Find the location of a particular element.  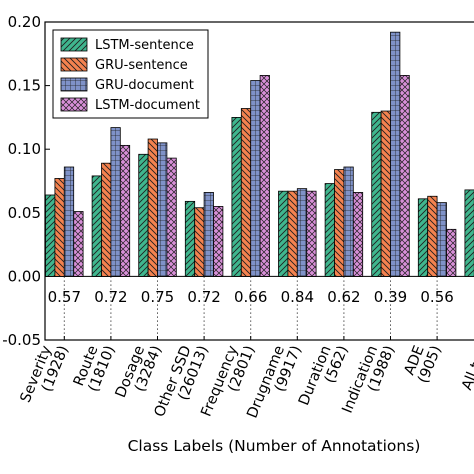

score-label: 0.57 is located at coordinates (64, 297).